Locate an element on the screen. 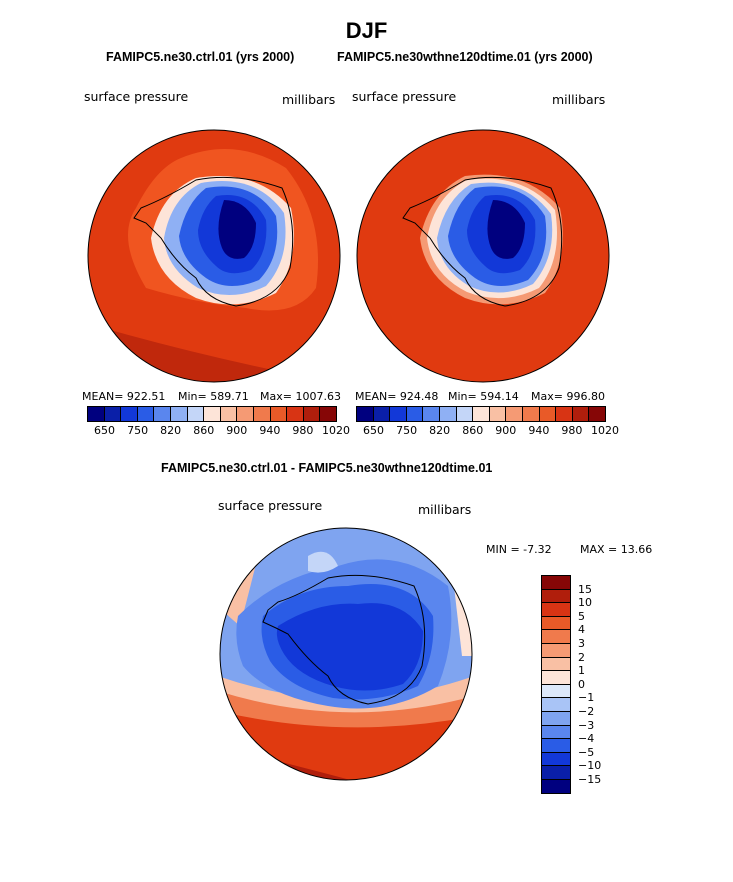  right-variable-label: surface pressure is located at coordinates (404, 96).